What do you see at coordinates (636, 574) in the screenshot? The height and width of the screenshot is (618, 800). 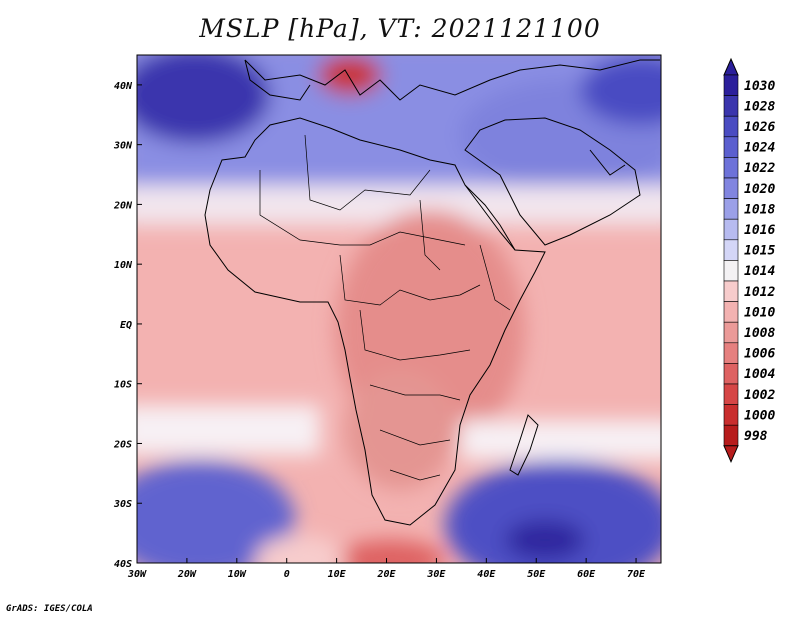 I see `lon-tick-label: 70E` at bounding box center [636, 574].